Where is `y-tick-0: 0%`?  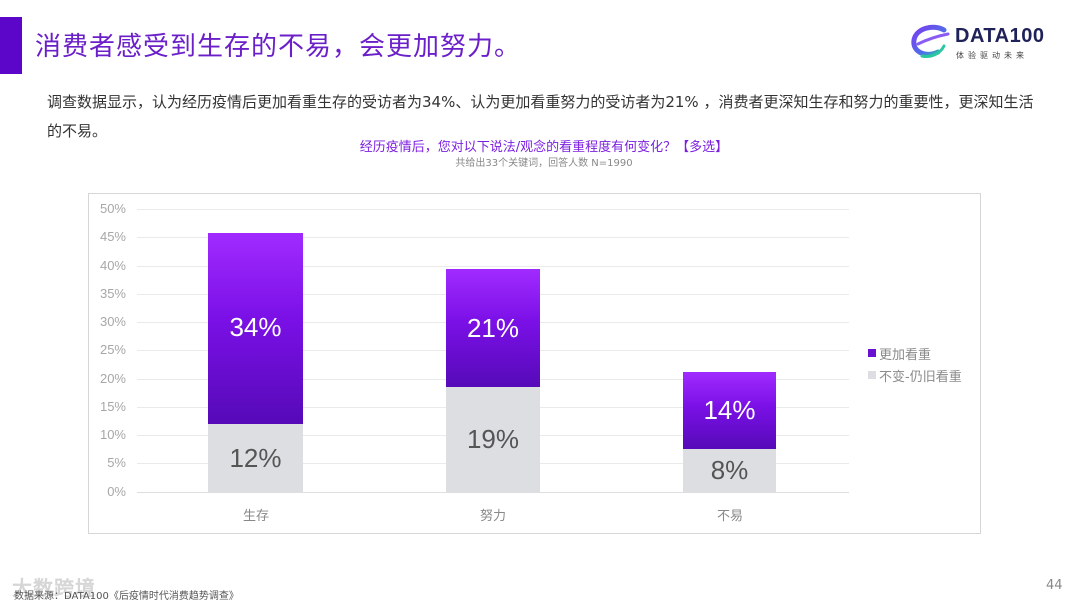
y-tick-0: 0% is located at coordinates (116, 491).